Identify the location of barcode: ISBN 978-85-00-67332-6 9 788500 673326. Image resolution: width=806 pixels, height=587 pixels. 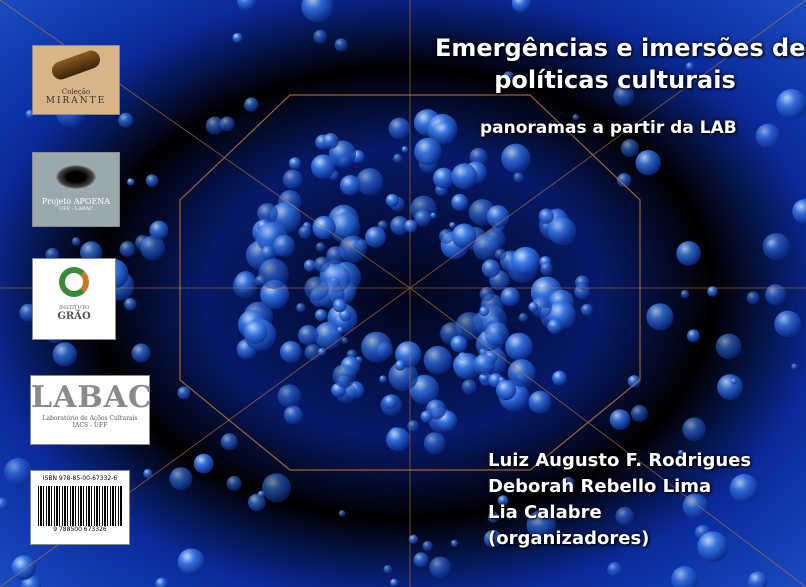
(80, 507).